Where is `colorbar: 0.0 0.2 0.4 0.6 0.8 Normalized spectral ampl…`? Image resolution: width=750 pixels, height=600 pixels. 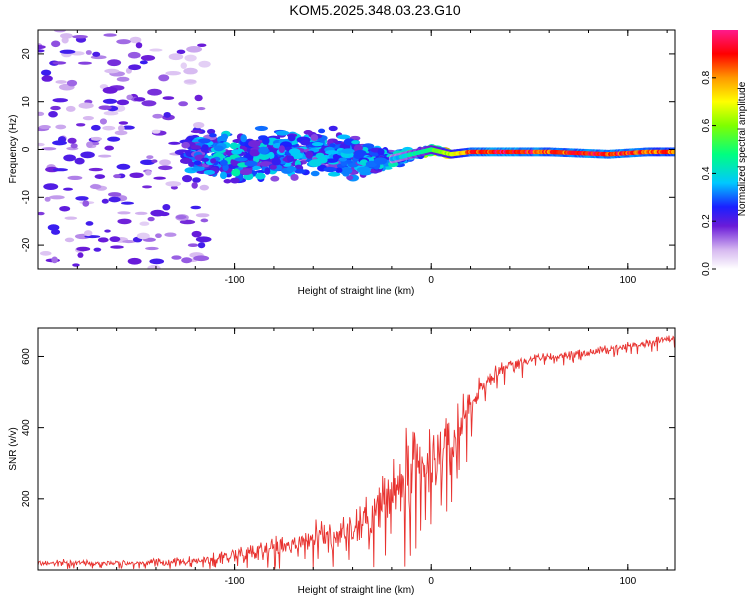
colorbar: 0.0 0.2 0.4 0.6 0.8 Normalized spectral ampl… is located at coordinates (724, 153).